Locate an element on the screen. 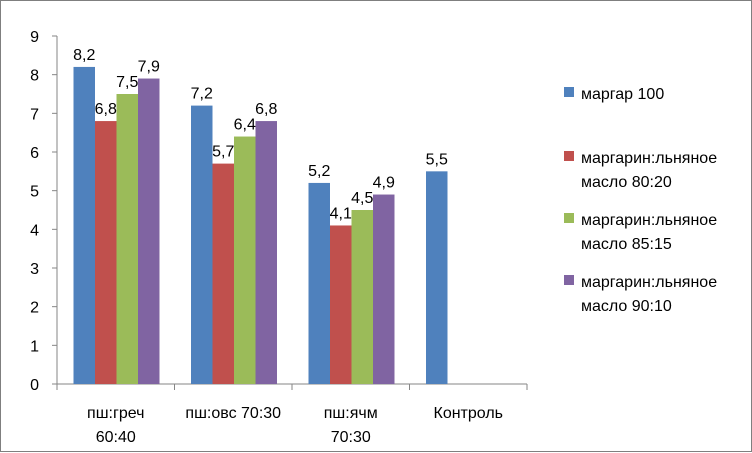 Image resolution: width=752 pixels, height=453 pixels. y-tick-label: 5 is located at coordinates (34, 192).